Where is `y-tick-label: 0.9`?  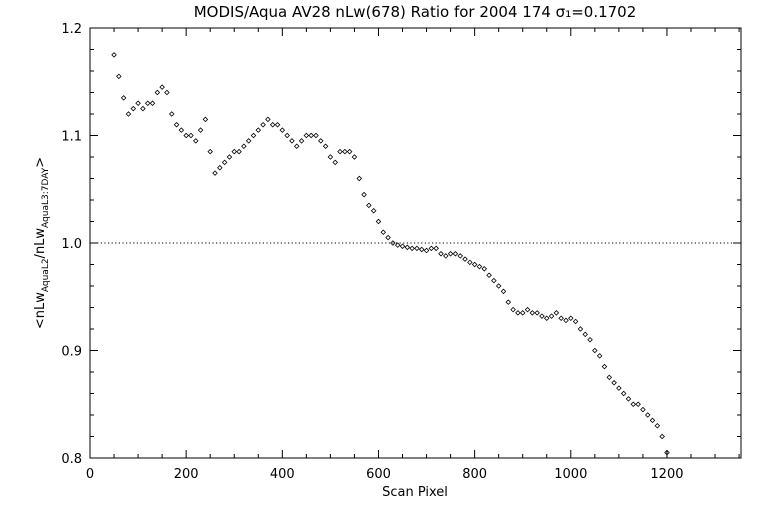
y-tick-label: 0.9 is located at coordinates (71, 352).